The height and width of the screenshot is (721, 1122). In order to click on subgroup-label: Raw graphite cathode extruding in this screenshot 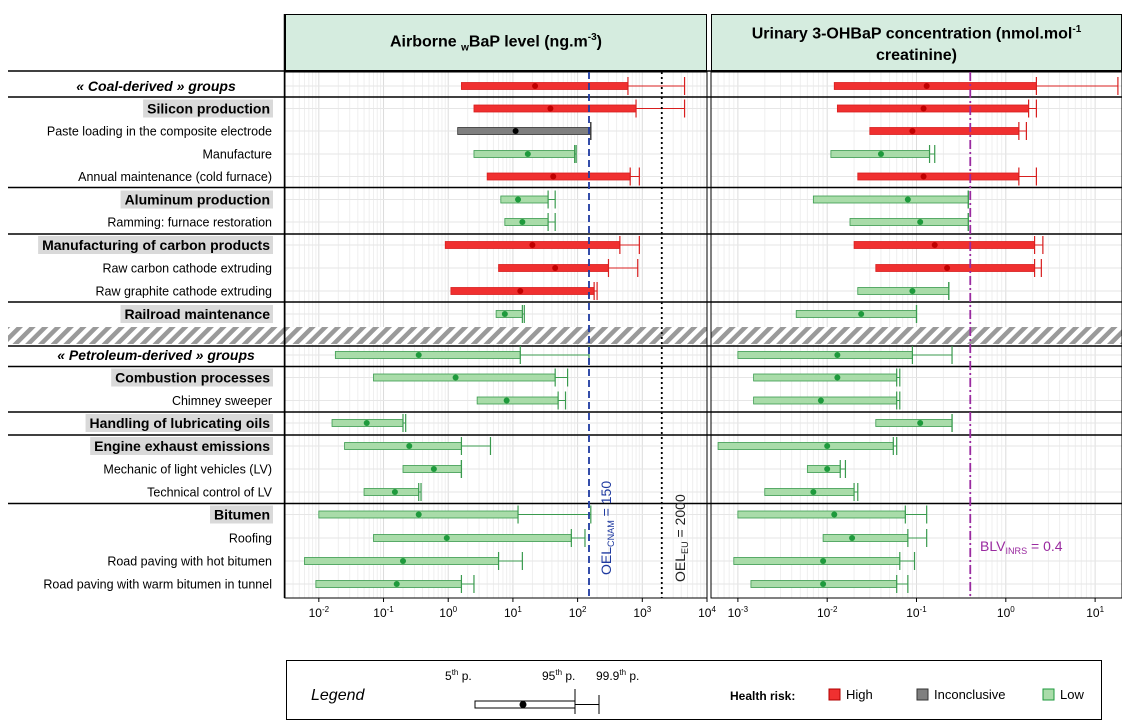, I will do `click(183, 292)`.